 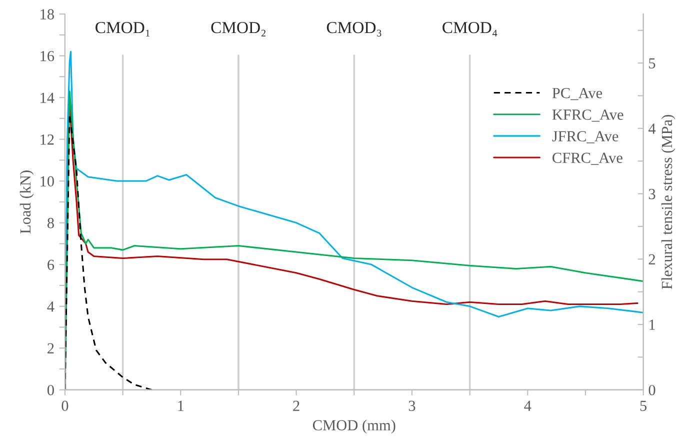 What do you see at coordinates (181, 405) in the screenshot?
I see `x-tick-label: 1` at bounding box center [181, 405].